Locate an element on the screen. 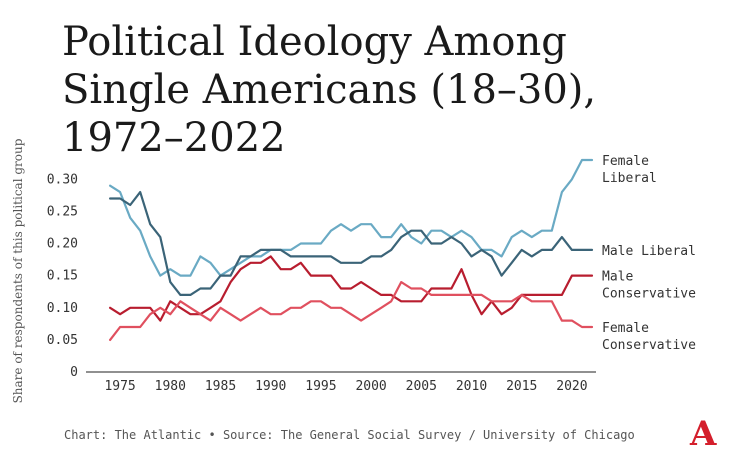  y-tick-label: 0.10 is located at coordinates (62, 308).